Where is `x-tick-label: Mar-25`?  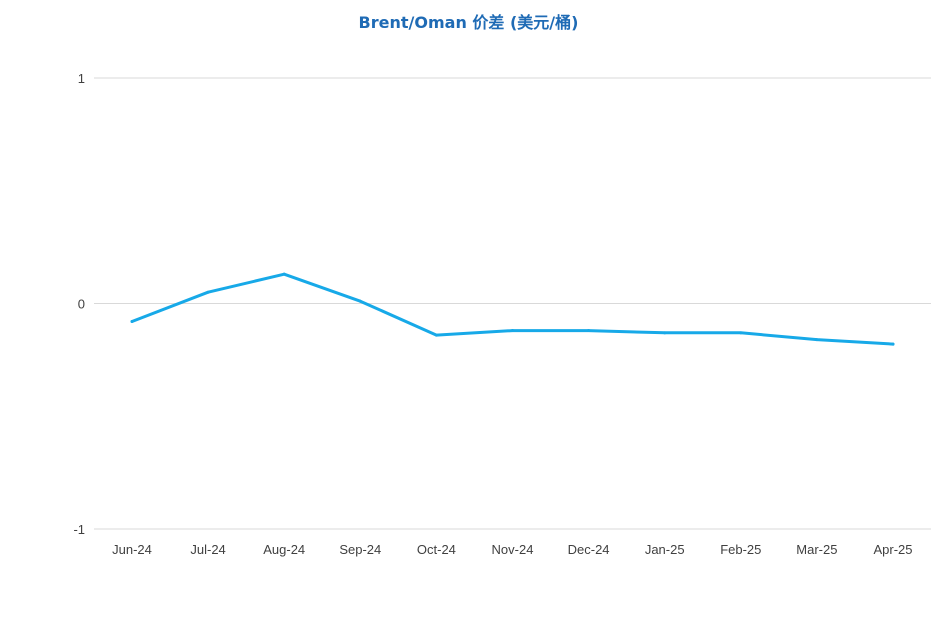
x-tick-label: Mar-25 is located at coordinates (816, 549).